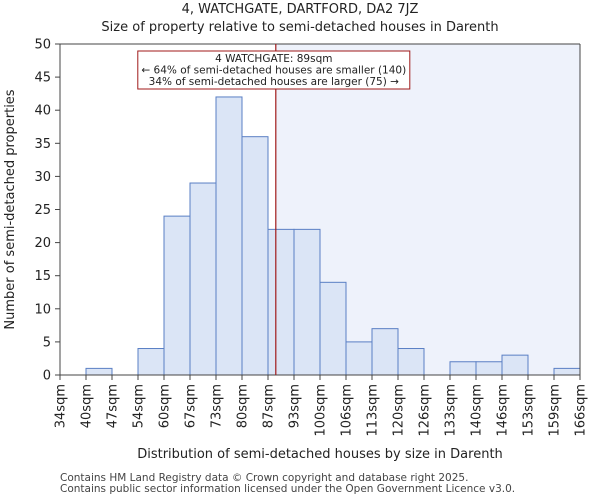 The width and height of the screenshot is (600, 500). I want to click on page-title: 4, WATCHGATE, DARTFORD, DA2 7JZ, so click(300, 9).